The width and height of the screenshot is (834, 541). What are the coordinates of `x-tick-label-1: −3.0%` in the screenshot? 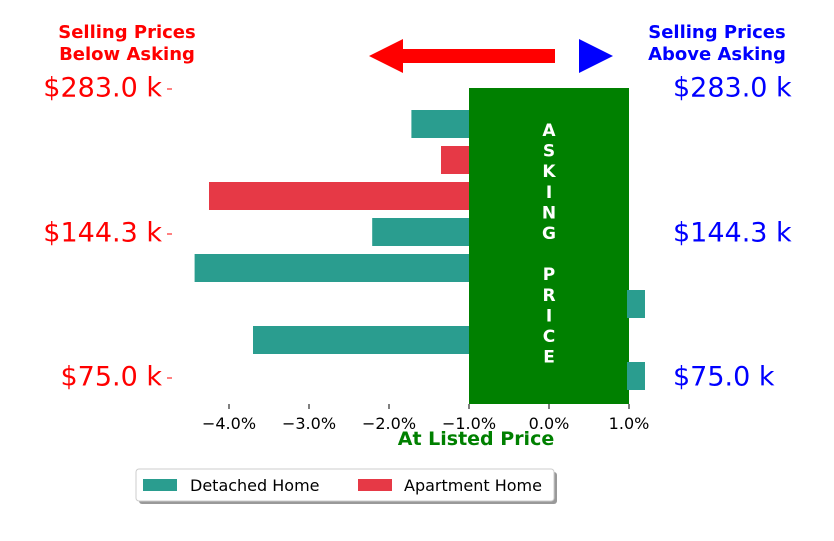 It's located at (309, 423).